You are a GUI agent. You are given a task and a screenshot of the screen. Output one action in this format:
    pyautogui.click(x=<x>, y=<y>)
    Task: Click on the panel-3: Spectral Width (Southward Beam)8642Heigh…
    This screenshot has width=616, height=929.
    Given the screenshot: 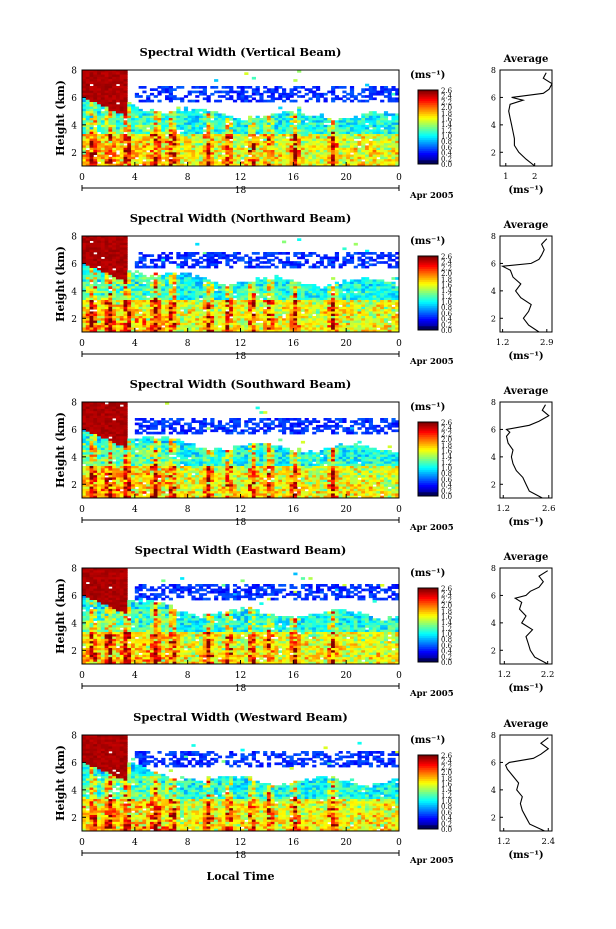 What is the action you would take?
    pyautogui.click(x=305, y=455)
    